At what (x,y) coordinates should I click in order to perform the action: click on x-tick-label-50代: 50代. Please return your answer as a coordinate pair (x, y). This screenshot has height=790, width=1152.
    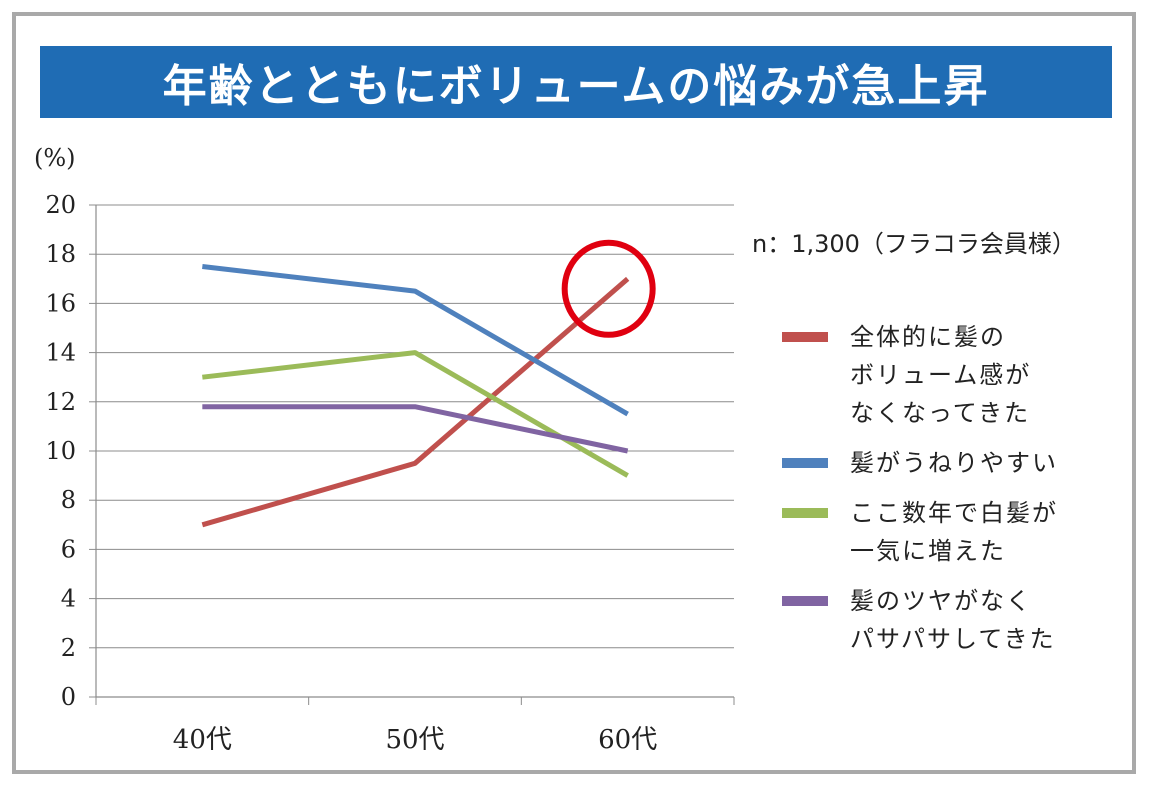
    Looking at the image, I should click on (414, 740).